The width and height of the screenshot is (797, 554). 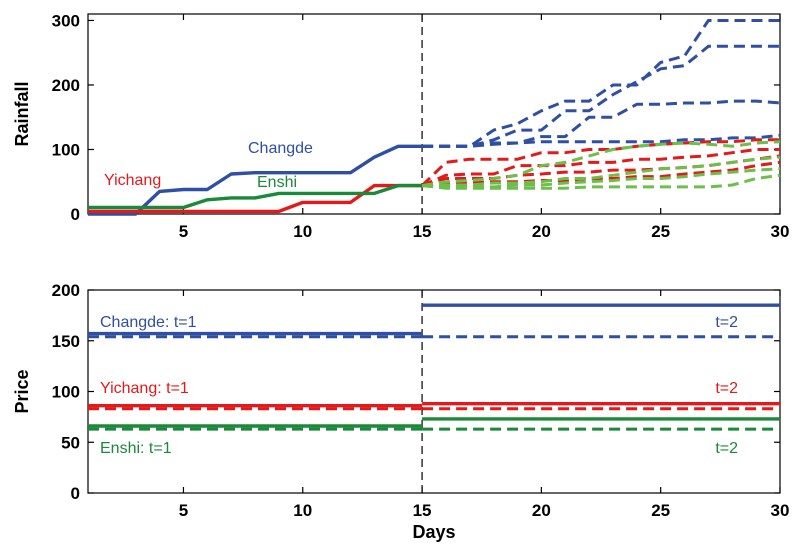 What do you see at coordinates (66, 20) in the screenshot?
I see `y-tick-label: 300` at bounding box center [66, 20].